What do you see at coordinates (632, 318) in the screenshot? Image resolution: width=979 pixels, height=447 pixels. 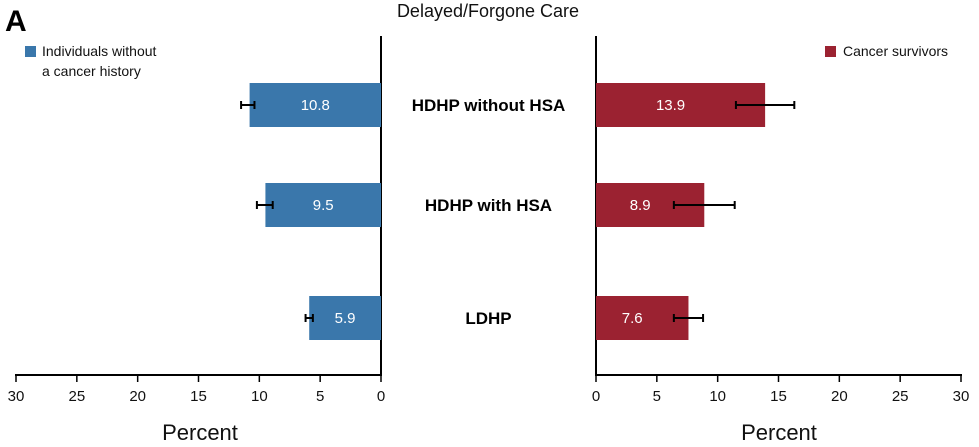 I see `data-label-cancer-survivors-ldhp: 7.6` at bounding box center [632, 318].